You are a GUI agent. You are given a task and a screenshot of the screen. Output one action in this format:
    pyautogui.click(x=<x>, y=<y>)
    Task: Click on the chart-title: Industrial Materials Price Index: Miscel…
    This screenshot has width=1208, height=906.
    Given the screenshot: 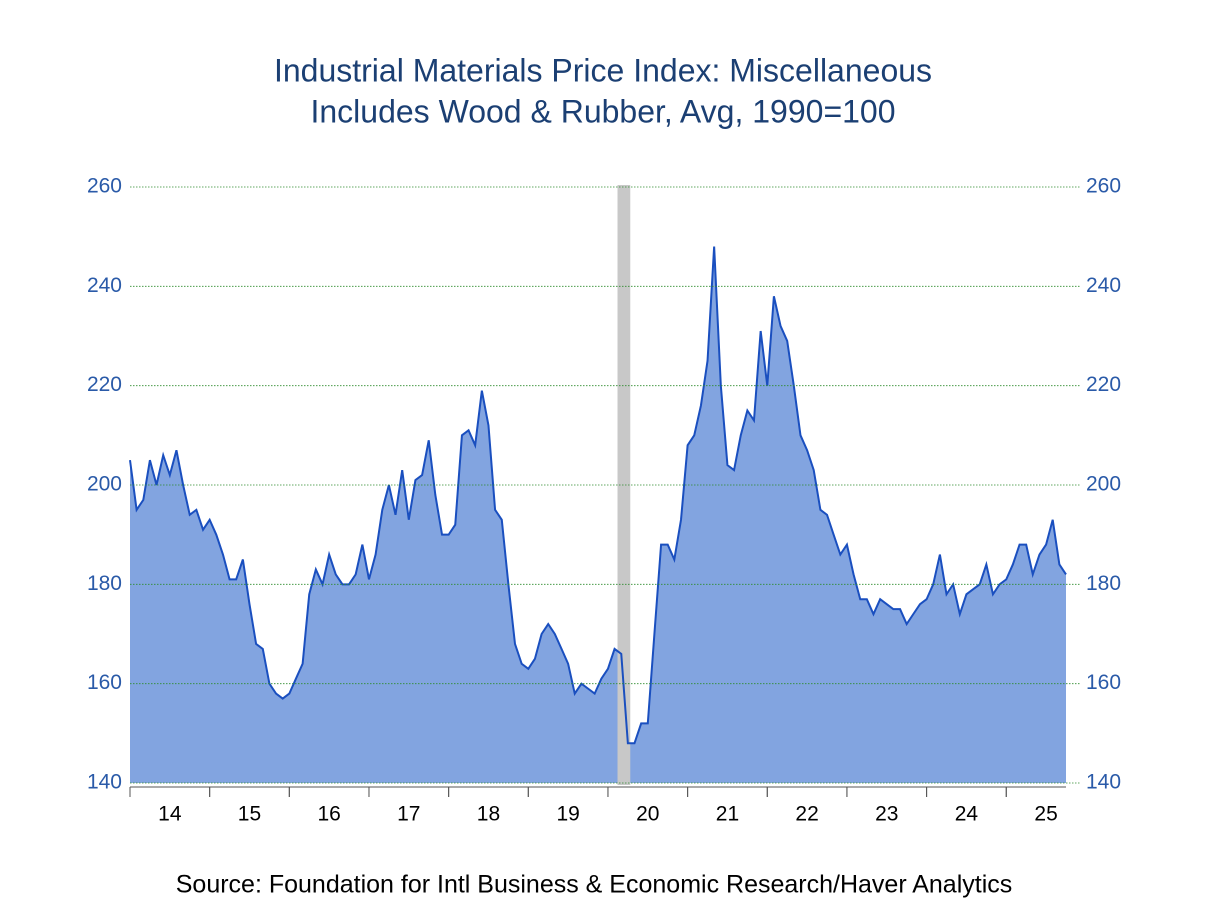 What is the action you would take?
    pyautogui.click(x=603, y=70)
    